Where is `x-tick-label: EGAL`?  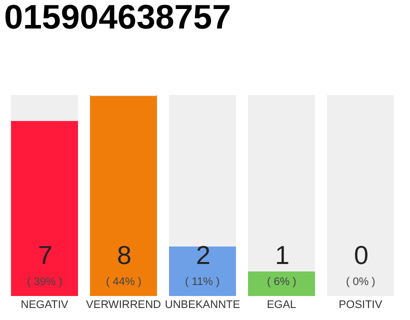
x-tick-label: EGAL is located at coordinates (281, 305).